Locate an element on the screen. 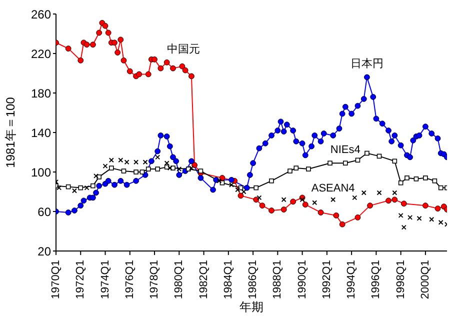  y-tick-label: 100 is located at coordinates (41, 172).